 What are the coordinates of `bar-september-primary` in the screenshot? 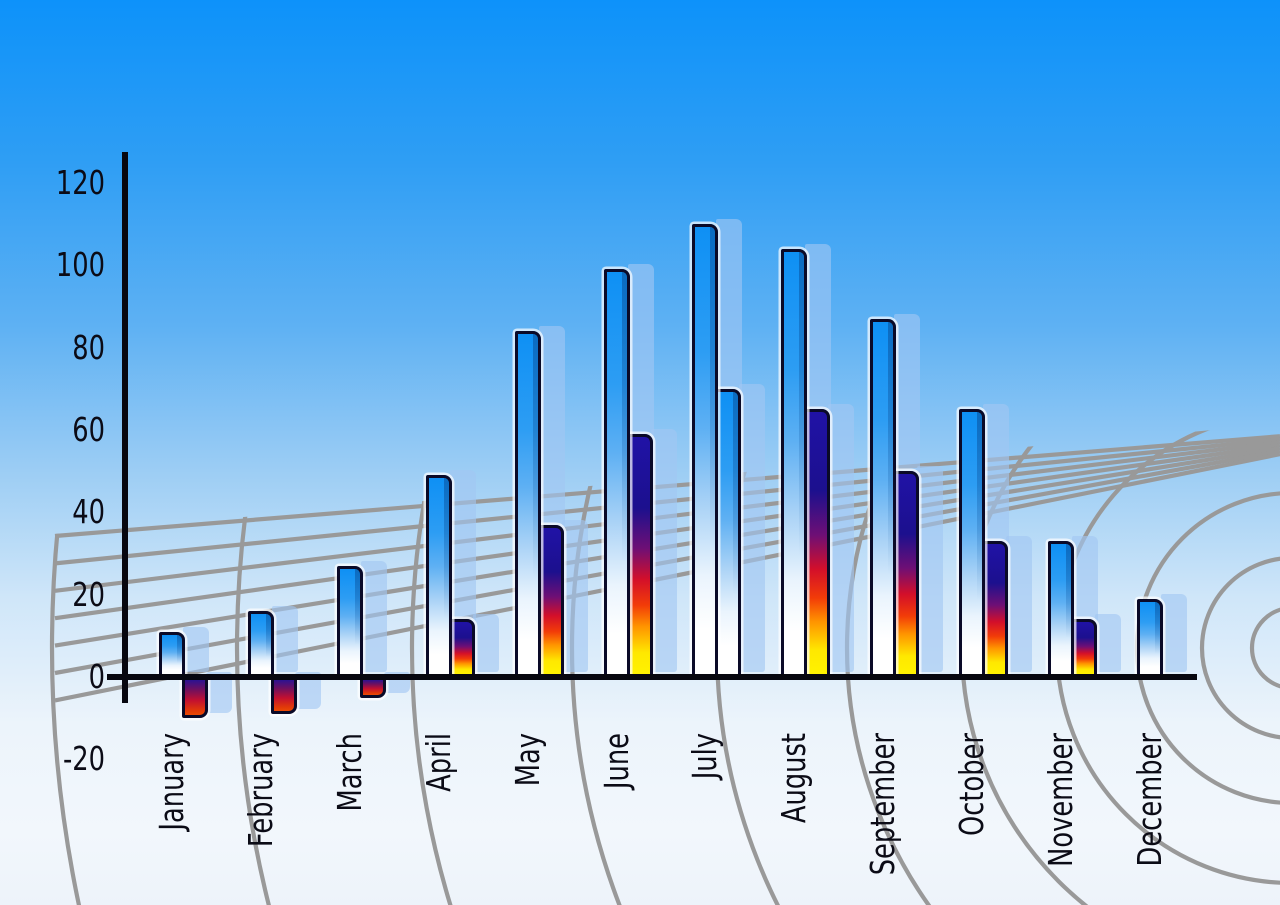 It's located at (883, 497).